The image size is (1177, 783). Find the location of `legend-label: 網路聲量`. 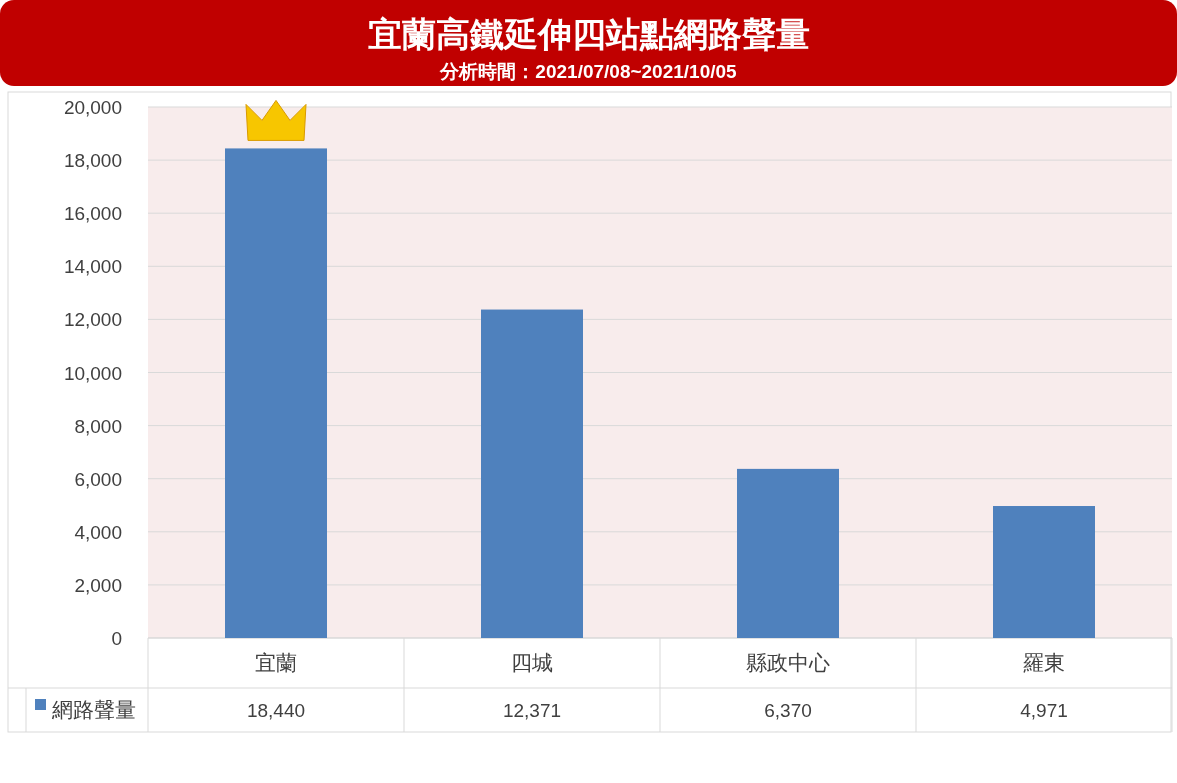

legend-label: 網路聲量 is located at coordinates (93, 709).